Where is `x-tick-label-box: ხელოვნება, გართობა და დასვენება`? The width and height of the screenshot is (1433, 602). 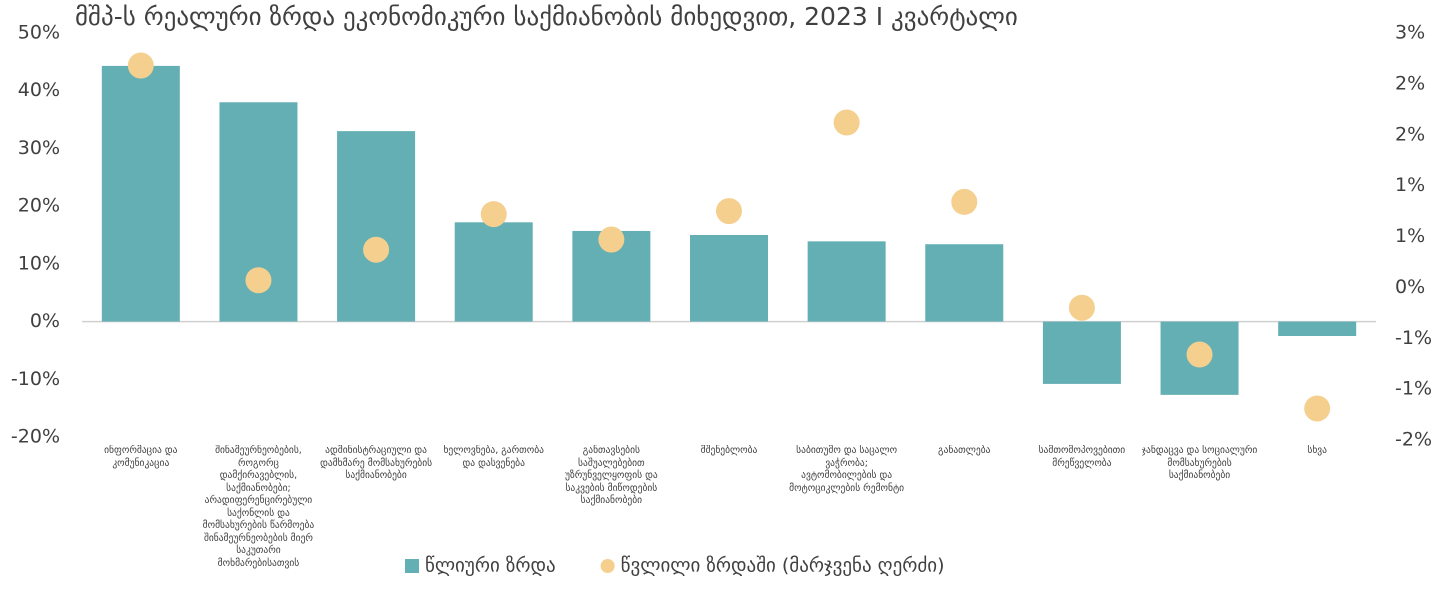 x-tick-label-box: ხელოვნება, გართობა და დასვენება is located at coordinates (493, 457).